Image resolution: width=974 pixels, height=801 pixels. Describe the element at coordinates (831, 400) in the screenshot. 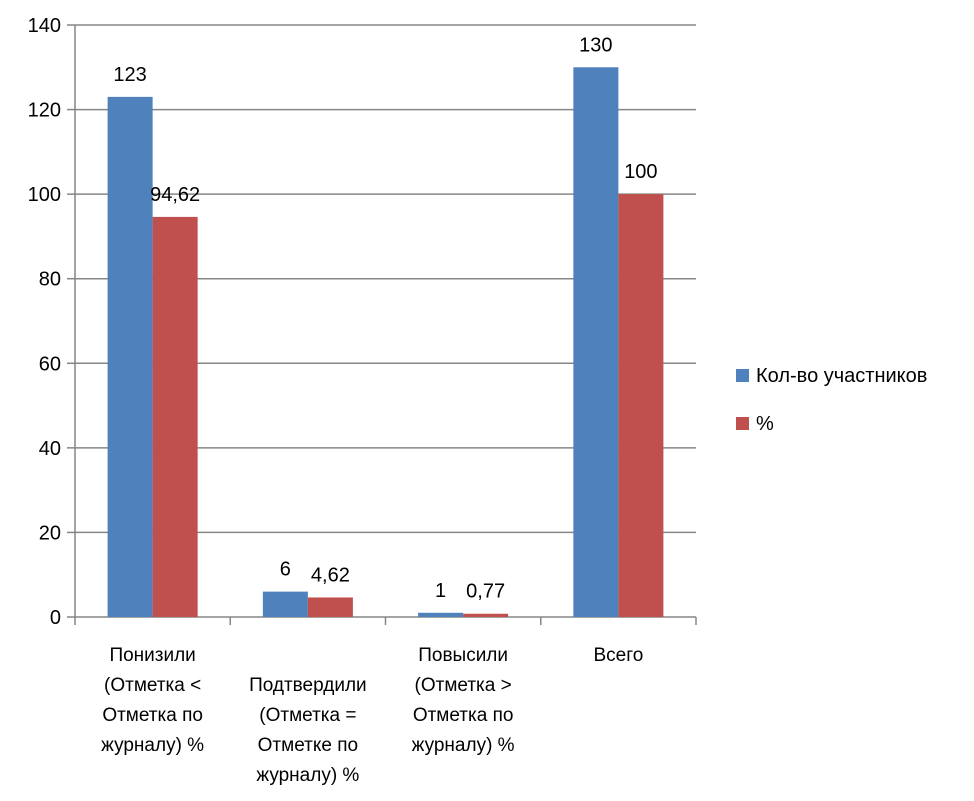

I see `legend: Кол-во участников%` at that location.